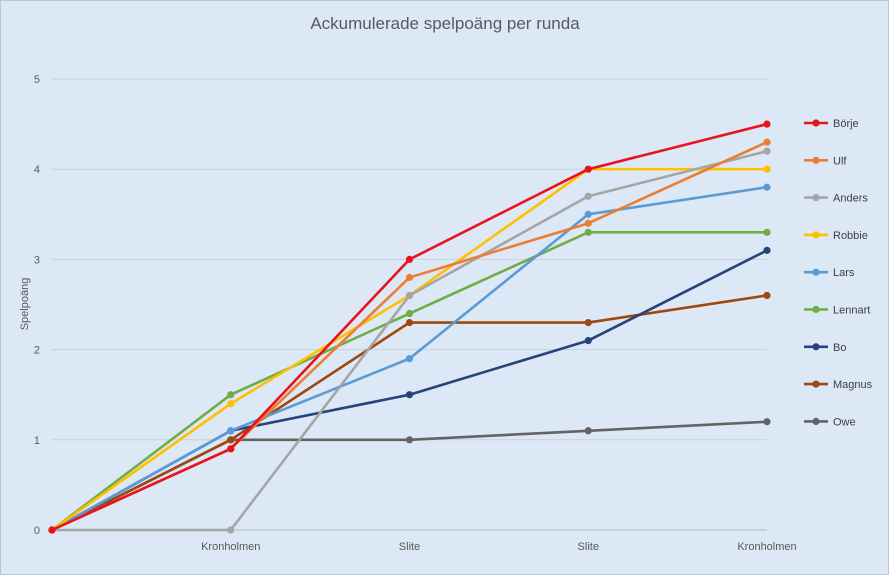  What do you see at coordinates (829, 273) in the screenshot?
I see `legend-item: Lars` at bounding box center [829, 273].